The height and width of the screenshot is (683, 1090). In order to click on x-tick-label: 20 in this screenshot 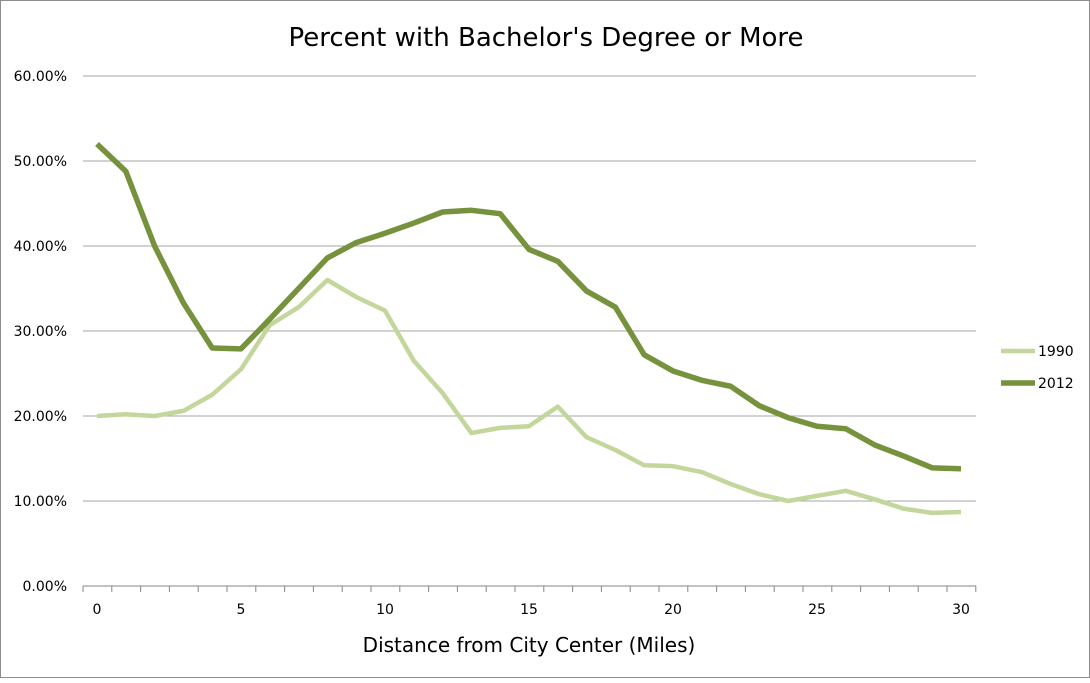, I will do `click(673, 610)`.